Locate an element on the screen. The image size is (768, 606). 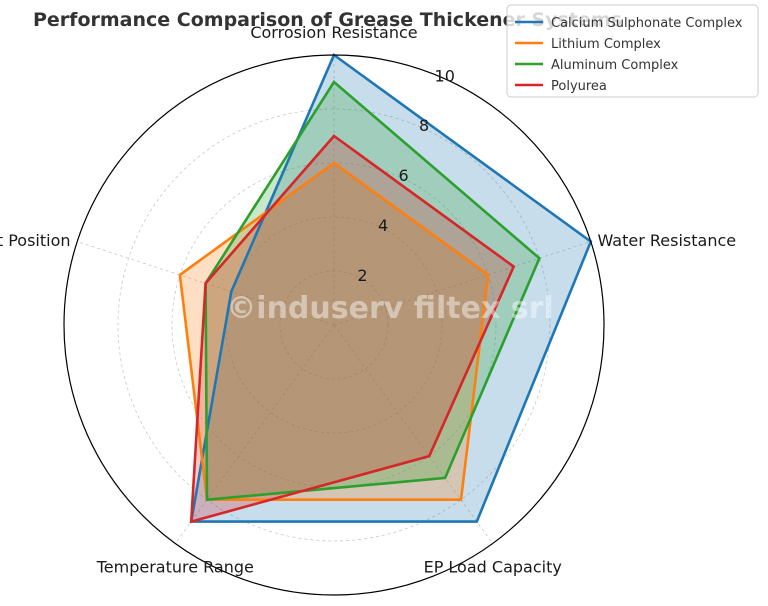
tick-label-10: 10 is located at coordinates (445, 75).